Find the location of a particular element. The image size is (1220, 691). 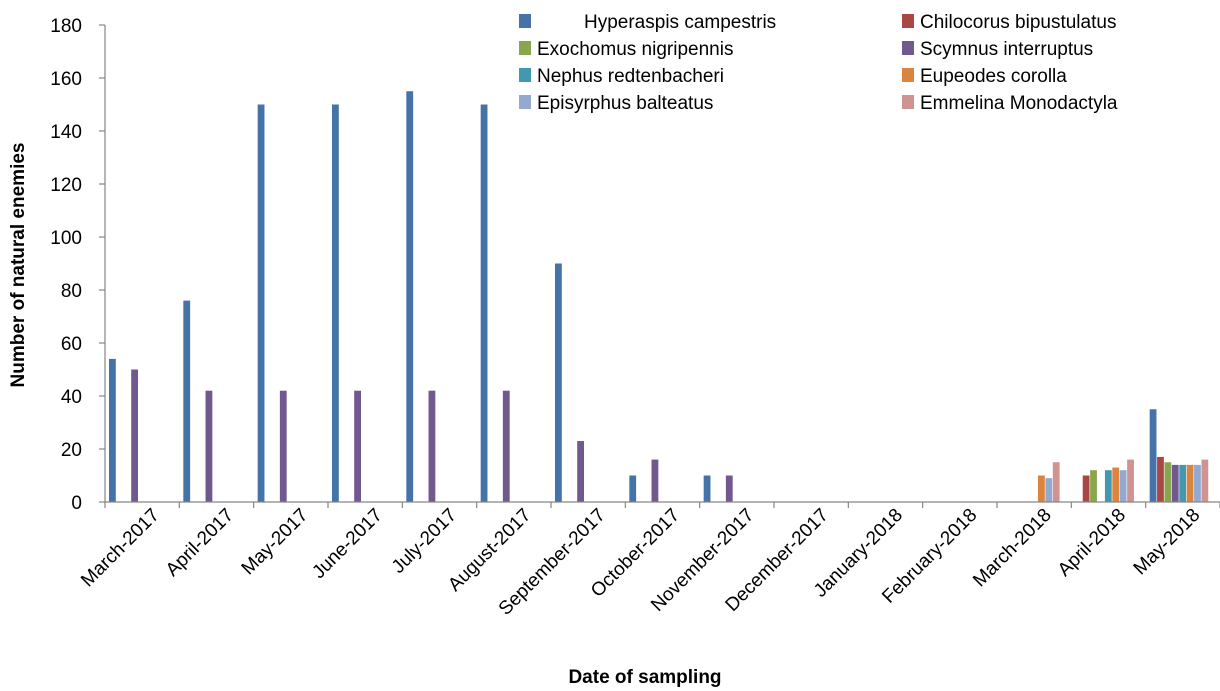

legend-label-6: Episyrphus balteatus is located at coordinates (625, 103).